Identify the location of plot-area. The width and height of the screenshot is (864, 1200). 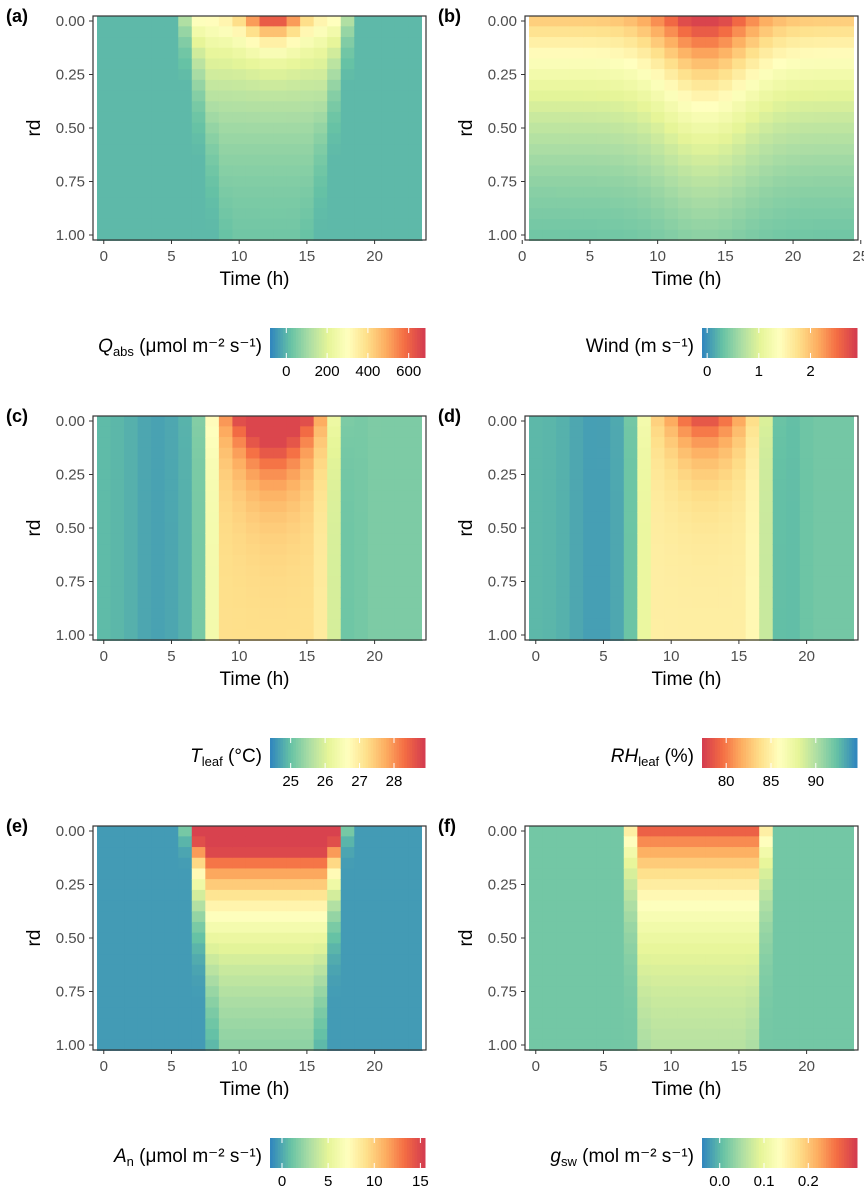
(691, 128).